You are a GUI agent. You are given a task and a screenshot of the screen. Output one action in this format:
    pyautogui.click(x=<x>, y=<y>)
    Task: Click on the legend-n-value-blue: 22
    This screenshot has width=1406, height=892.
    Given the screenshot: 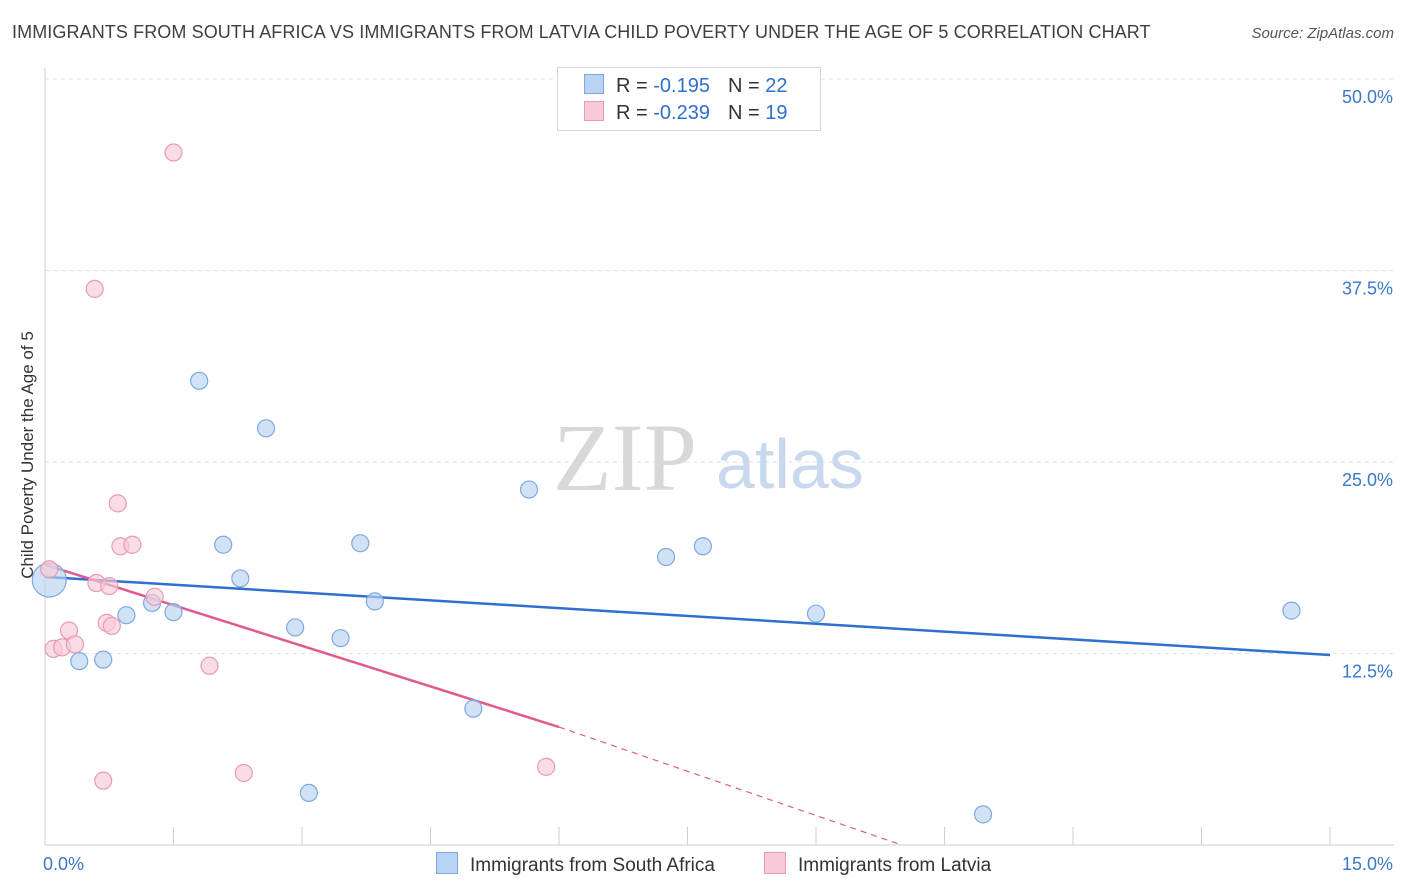 What is the action you would take?
    pyautogui.click(x=776, y=86)
    